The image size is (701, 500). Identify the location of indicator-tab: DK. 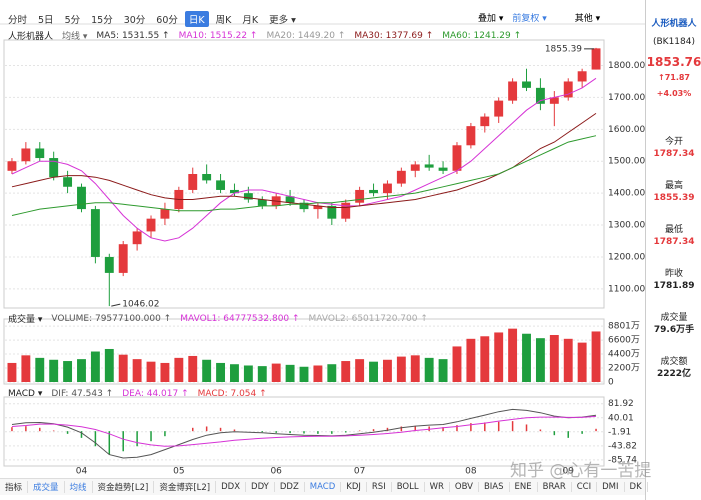
(636, 487).